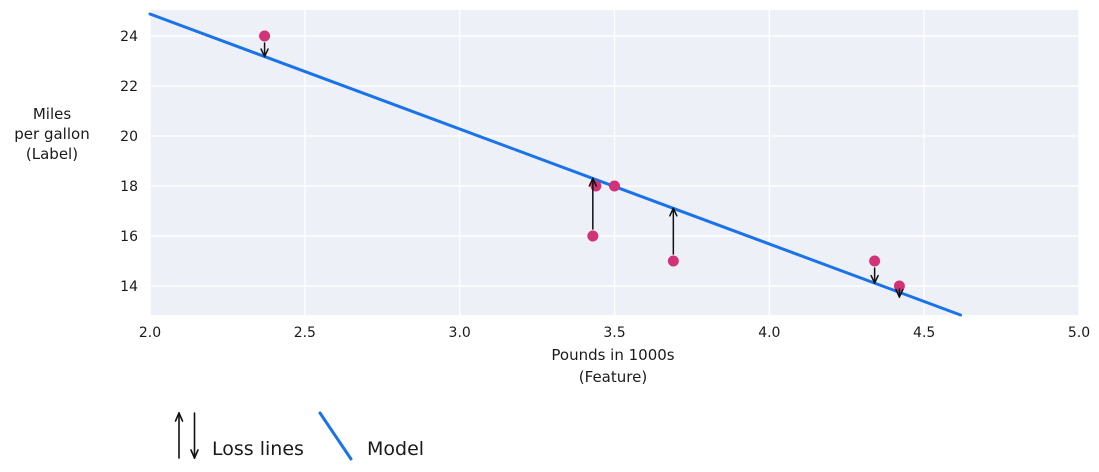 The height and width of the screenshot is (472, 1099). Describe the element at coordinates (179, 435) in the screenshot. I see `loss-up-arrow-icon` at that location.